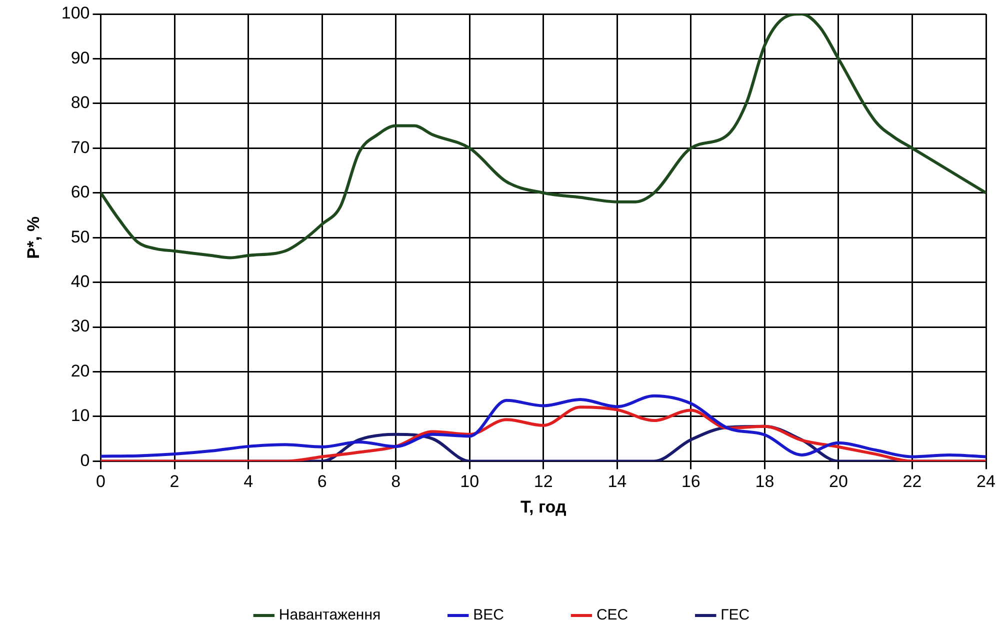 The height and width of the screenshot is (641, 1000). What do you see at coordinates (80, 236) in the screenshot?
I see `y-tick-label: 50` at bounding box center [80, 236].